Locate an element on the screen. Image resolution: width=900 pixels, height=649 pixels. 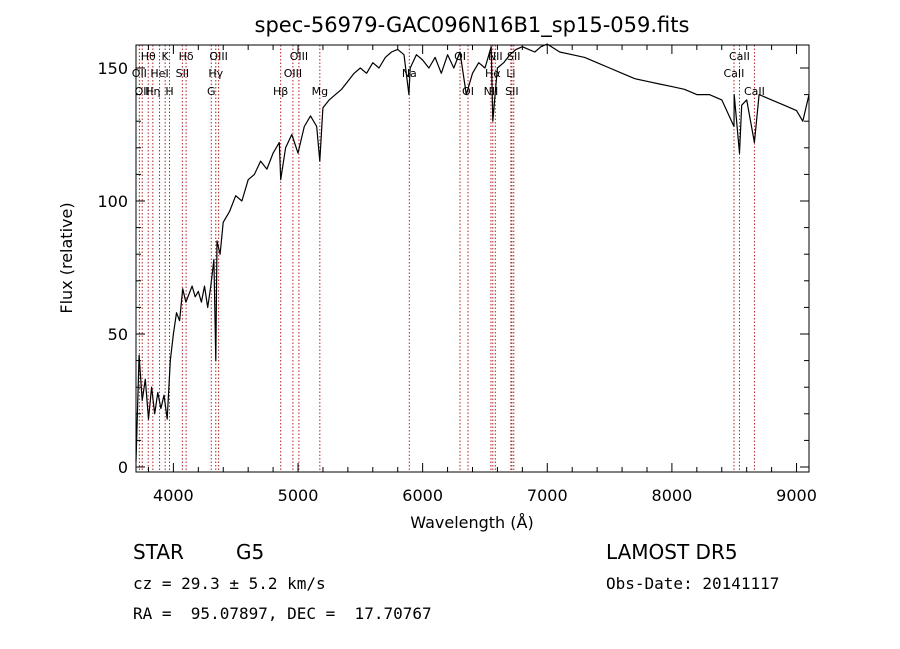
line-label-21: NII is located at coordinates (495, 56).